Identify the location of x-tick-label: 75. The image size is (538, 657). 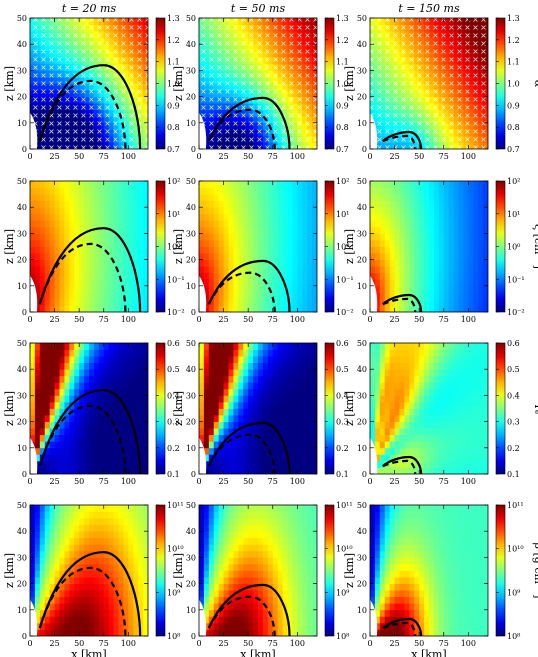
(104, 319).